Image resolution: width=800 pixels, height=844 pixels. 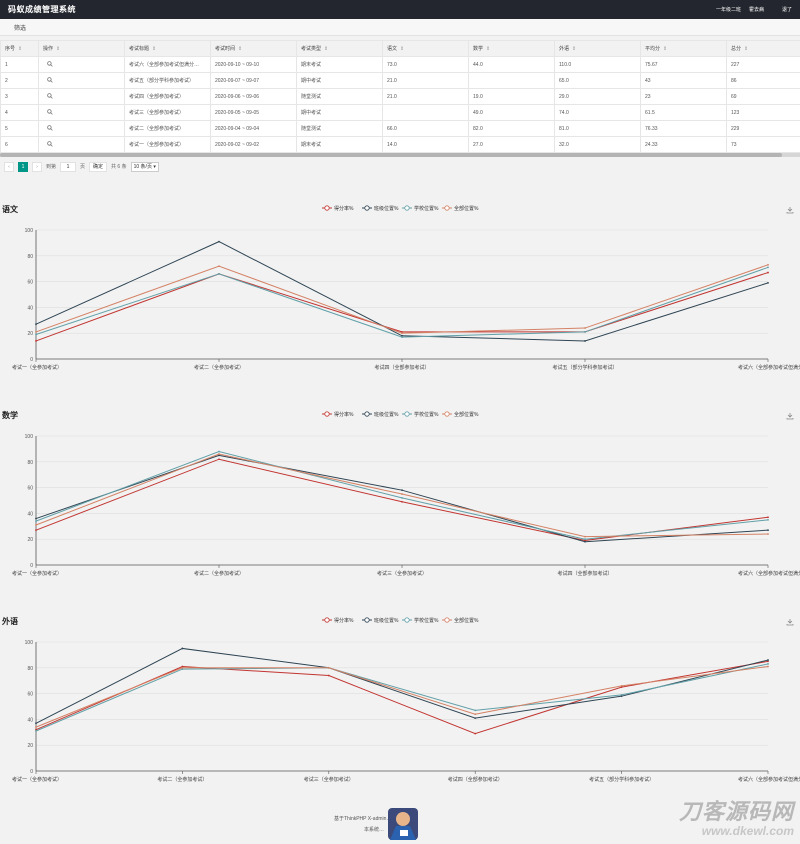 I want to click on per-page-select: 10 条/页 ▾, so click(x=144, y=166).